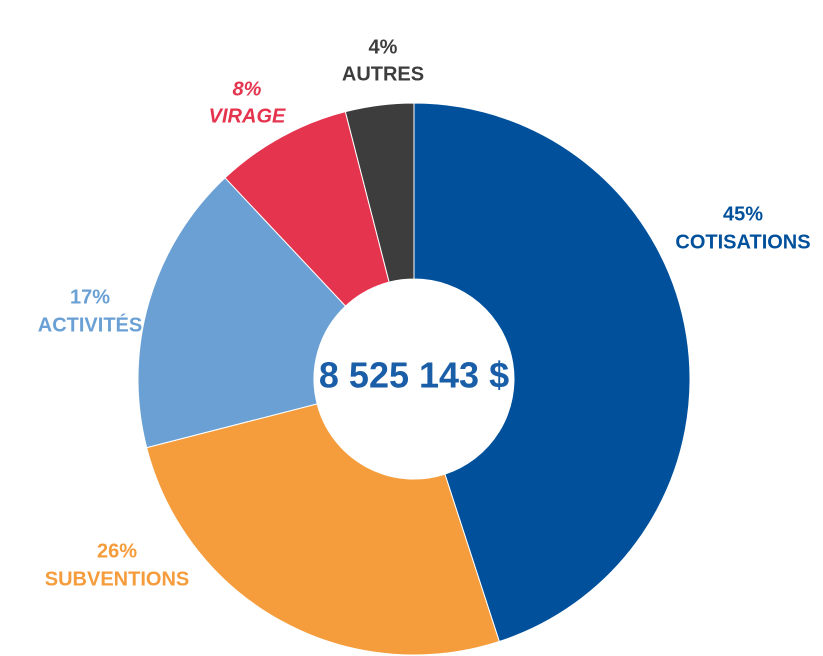 The height and width of the screenshot is (656, 823). What do you see at coordinates (383, 74) in the screenshot?
I see `category-label: AUTRES` at bounding box center [383, 74].